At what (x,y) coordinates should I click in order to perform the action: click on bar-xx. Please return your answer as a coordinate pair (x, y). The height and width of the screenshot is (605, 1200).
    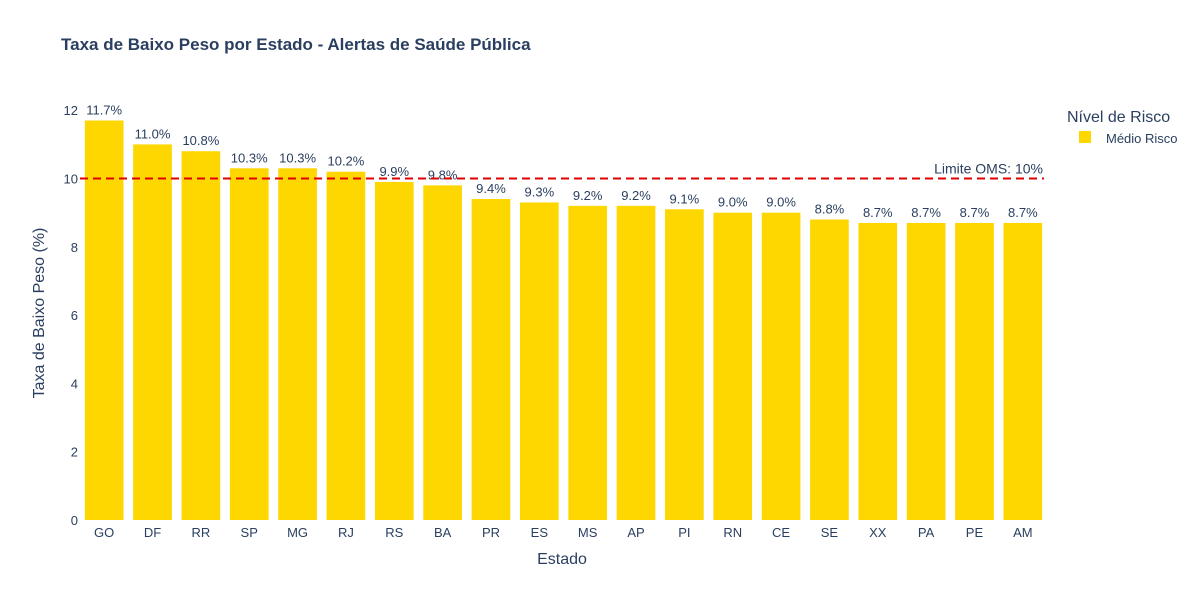
    Looking at the image, I should click on (878, 371).